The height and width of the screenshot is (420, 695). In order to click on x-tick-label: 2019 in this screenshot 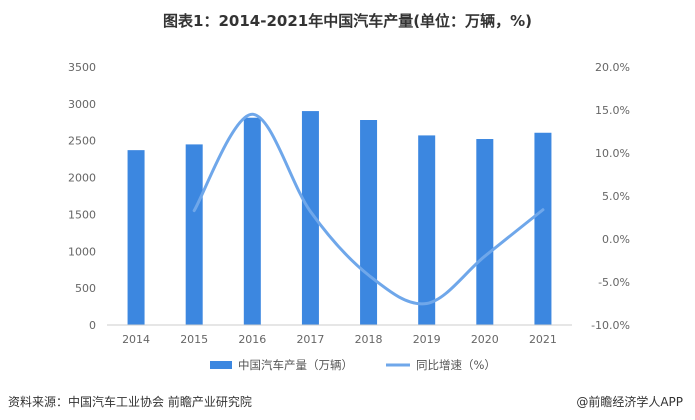, I will do `click(427, 339)`.